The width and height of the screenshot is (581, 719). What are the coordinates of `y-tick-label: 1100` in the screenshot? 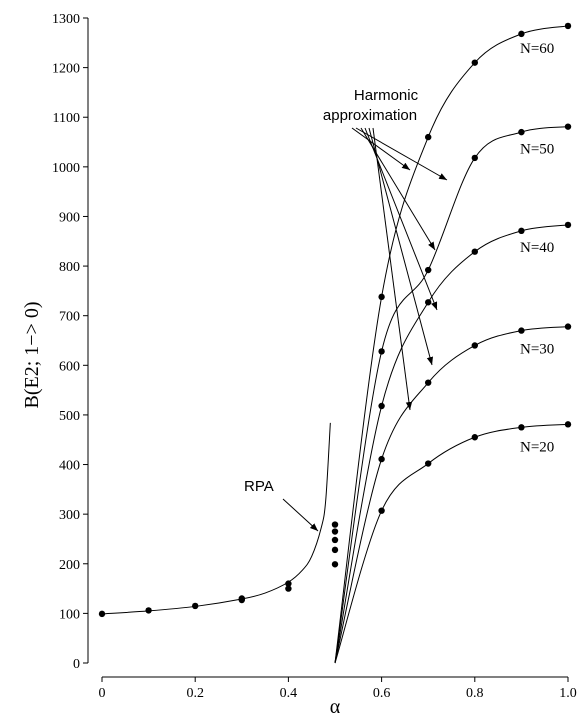 It's located at (66, 118).